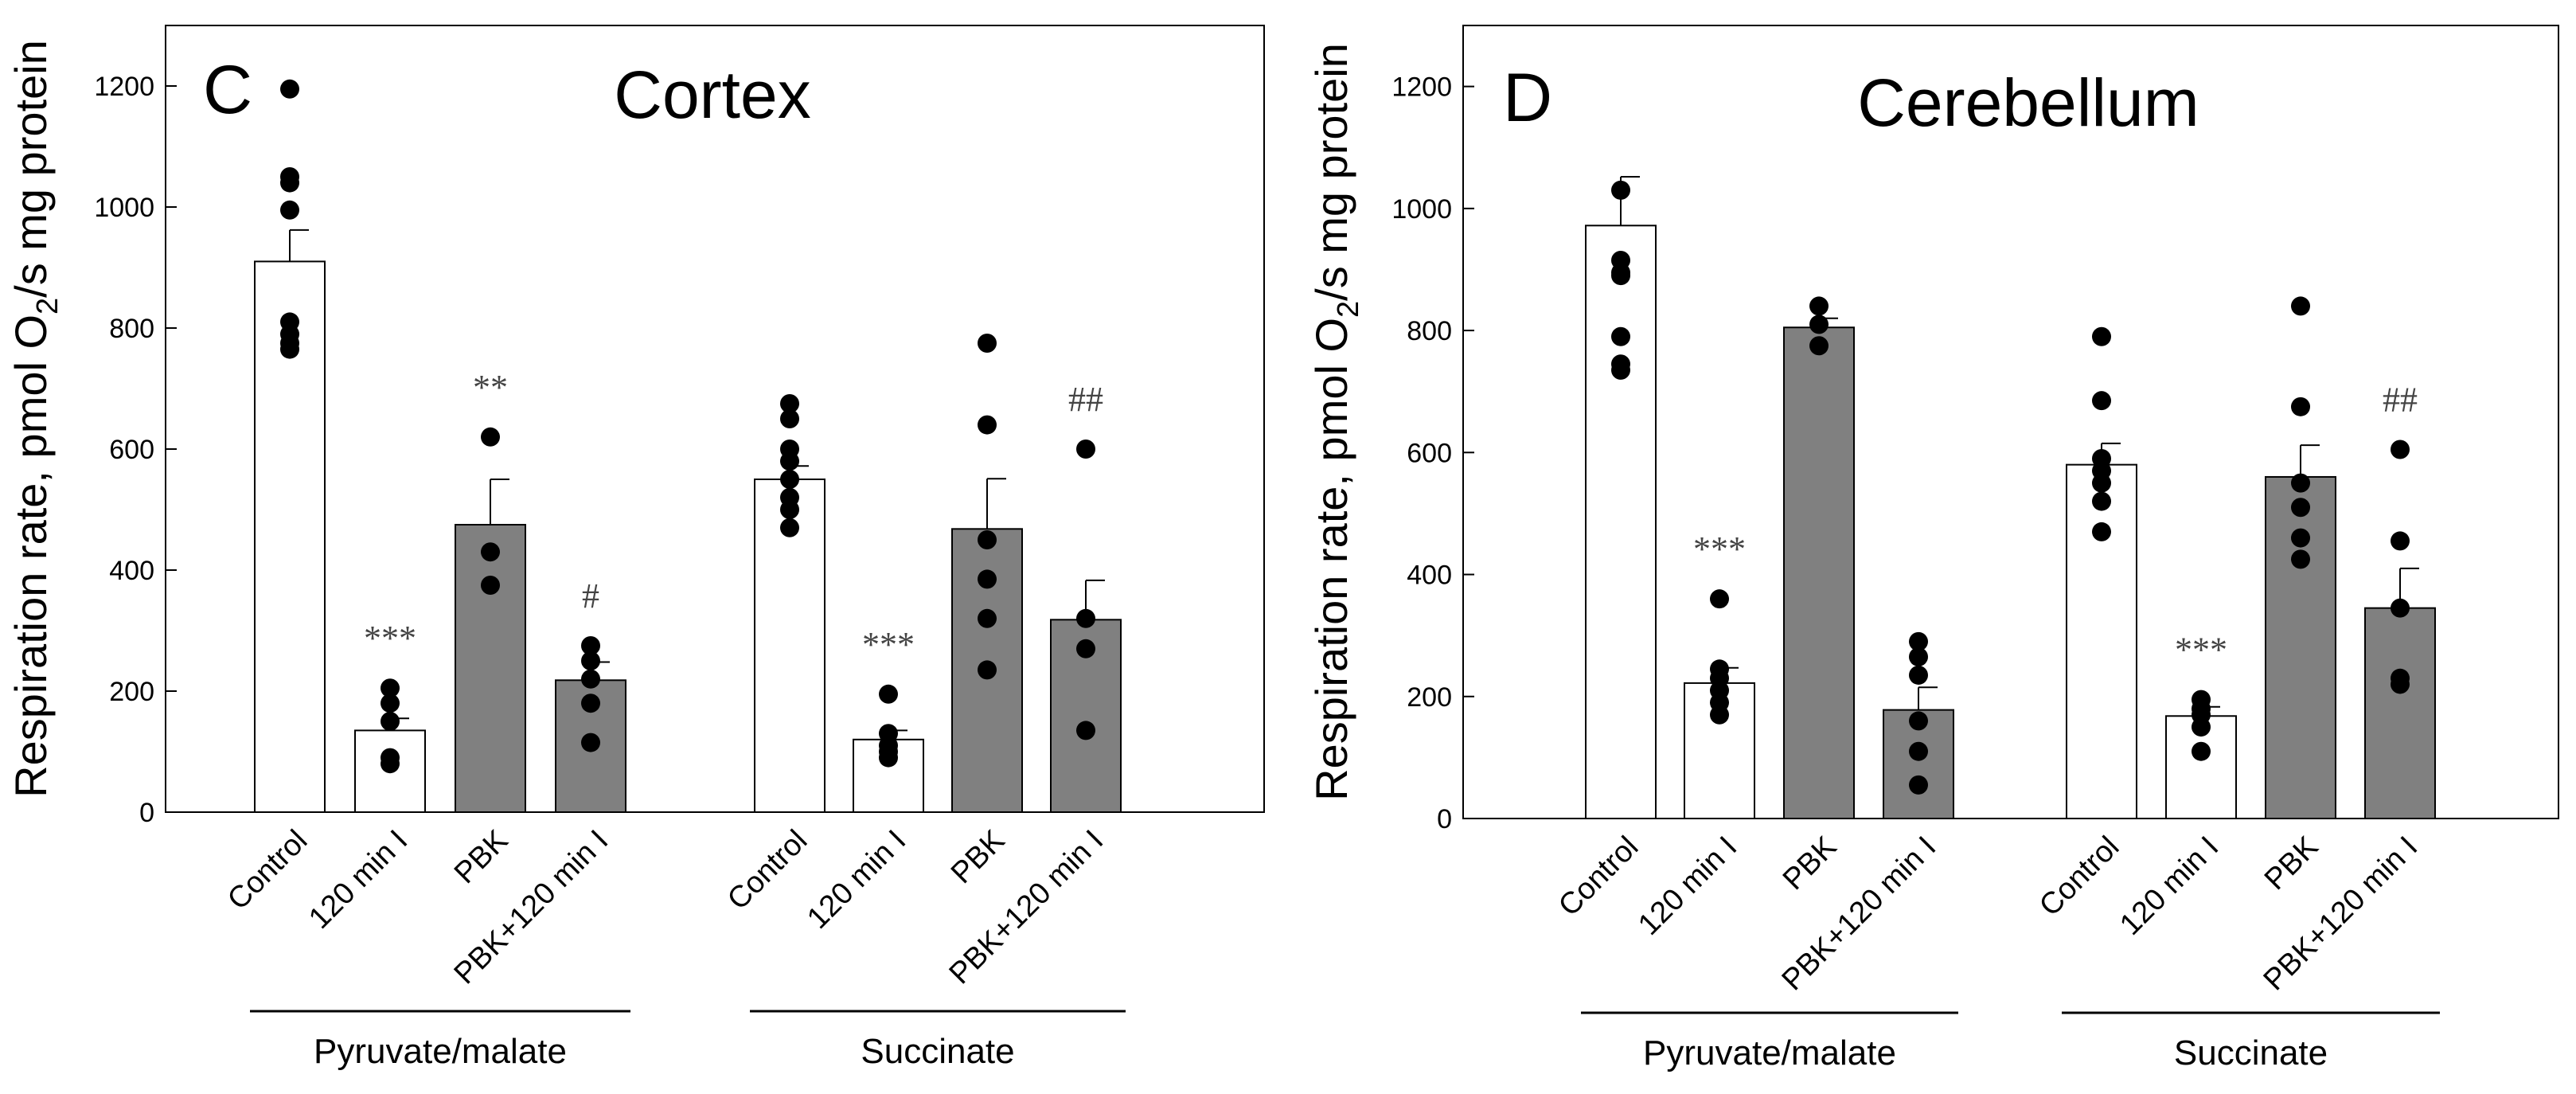  Describe the element at coordinates (1444, 819) in the screenshot. I see `y-tick-label: 0` at that location.